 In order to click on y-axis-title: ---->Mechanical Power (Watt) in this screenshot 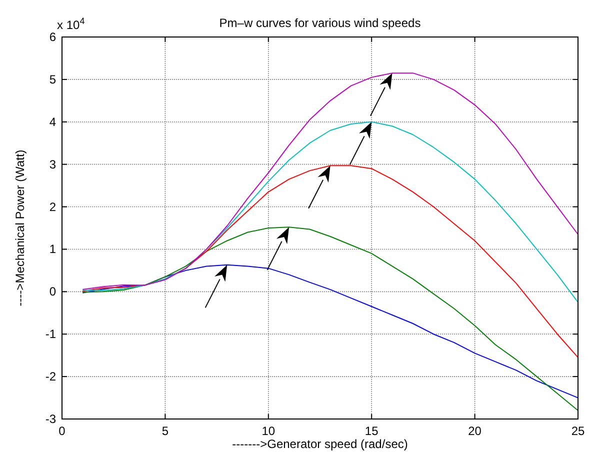, I will do `click(20, 228)`.